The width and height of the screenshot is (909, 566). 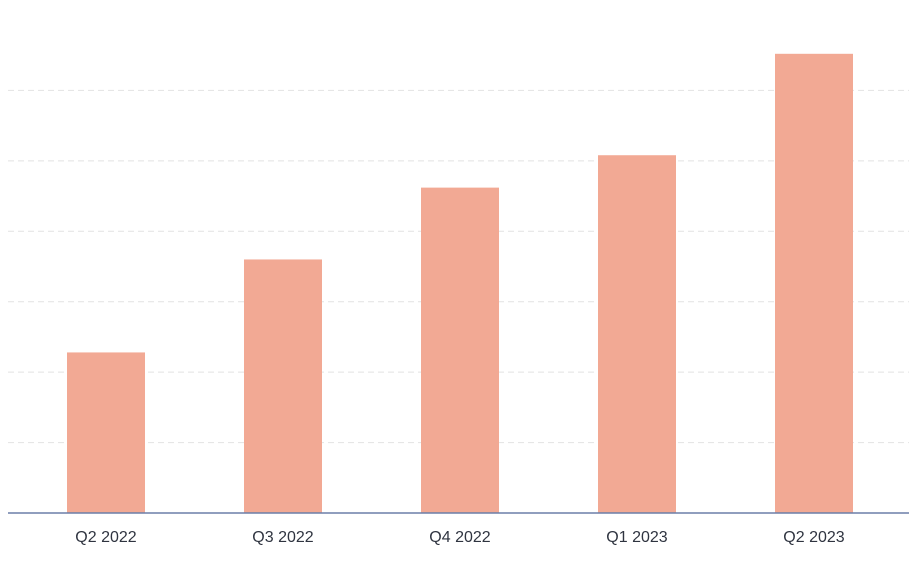 I want to click on x-tick-label: Q2 2022, so click(x=105, y=537).